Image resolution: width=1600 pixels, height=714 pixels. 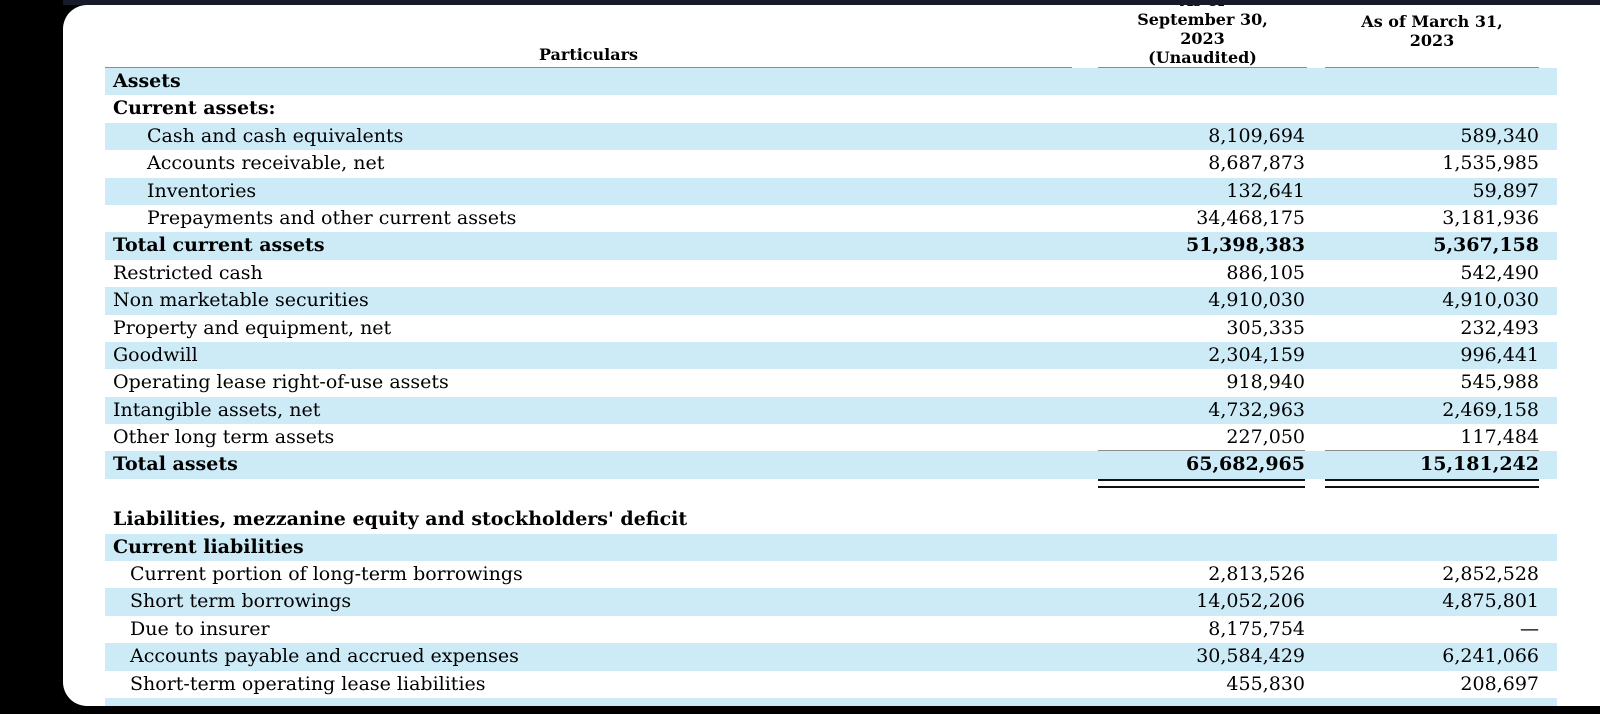 I want to click on row-label: Current assets:, so click(x=194, y=108).